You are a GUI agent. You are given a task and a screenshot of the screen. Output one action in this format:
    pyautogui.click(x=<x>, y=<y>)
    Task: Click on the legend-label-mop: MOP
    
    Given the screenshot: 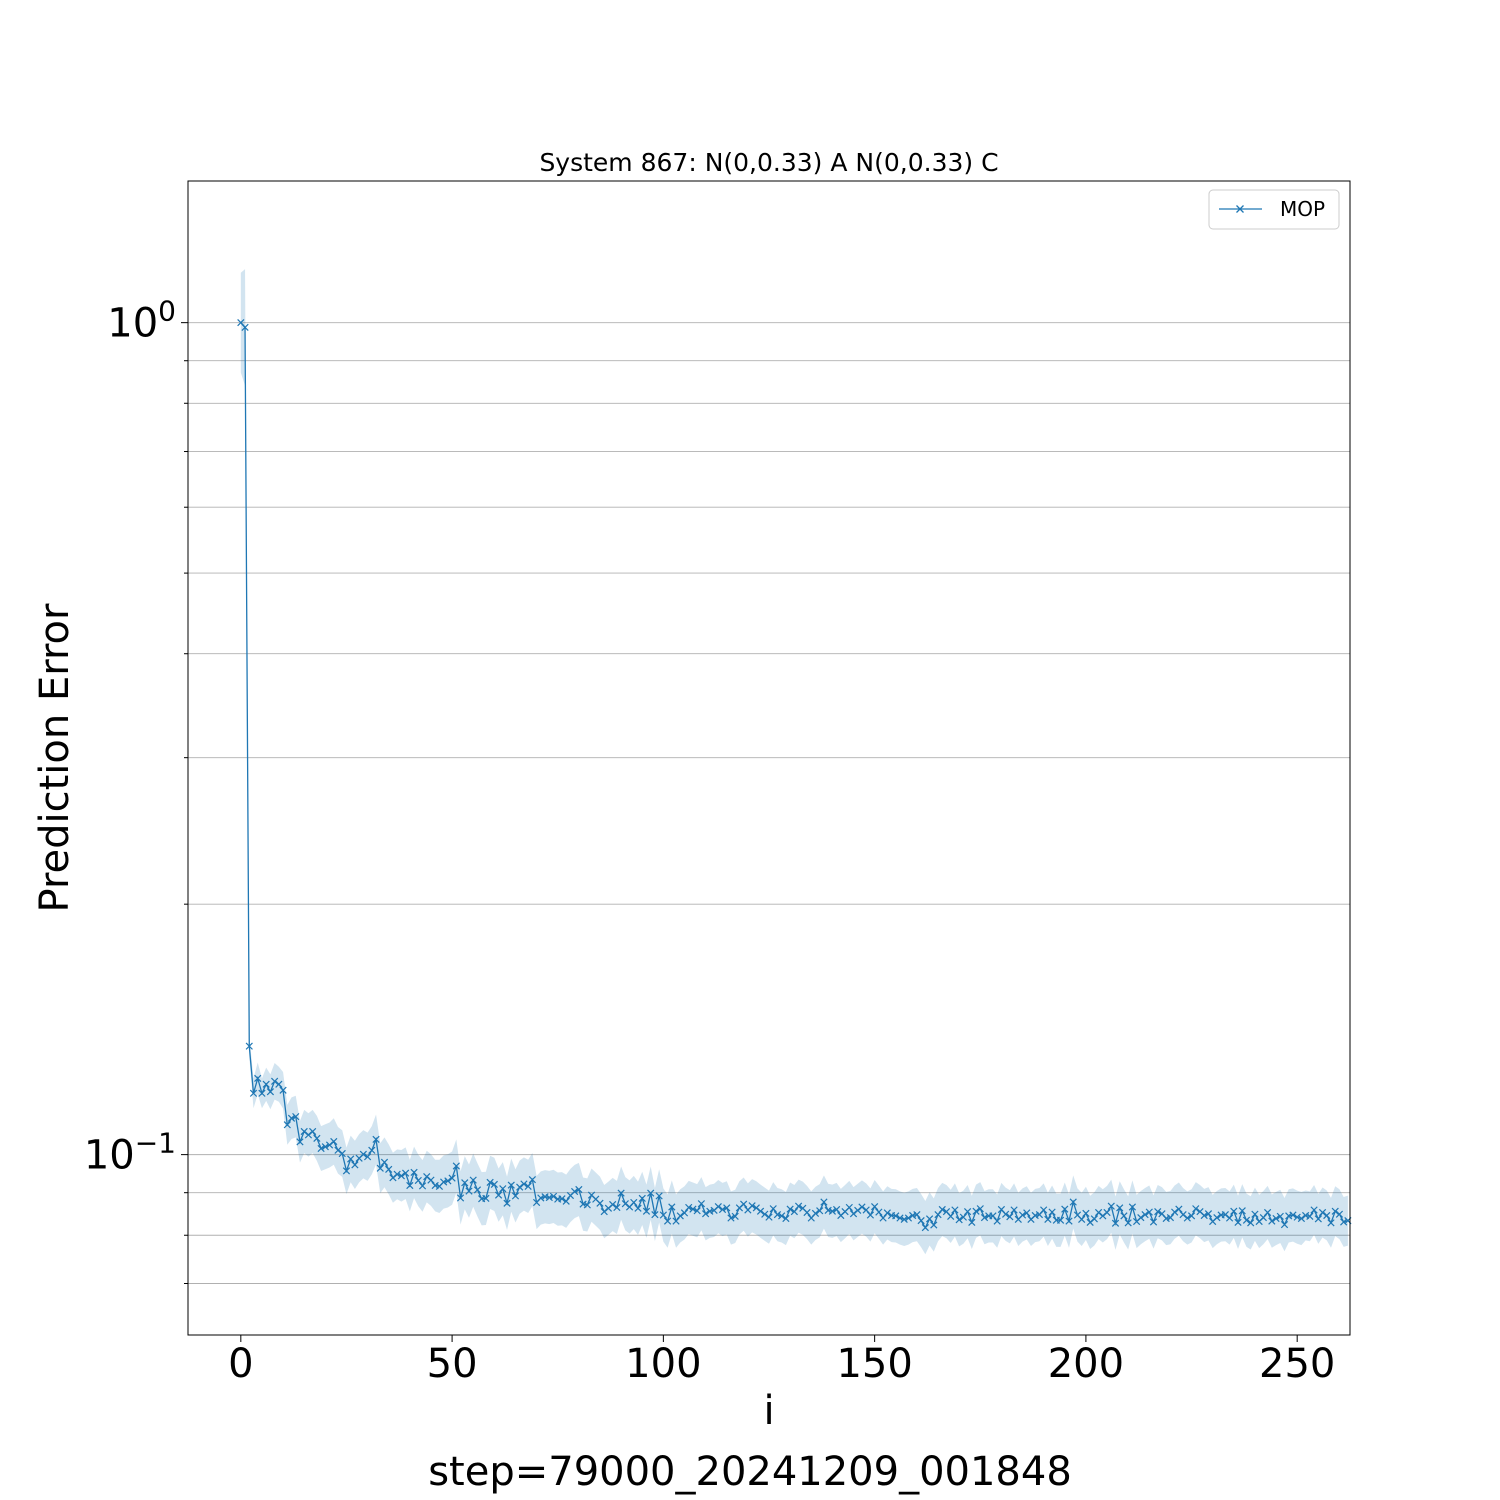 What is the action you would take?
    pyautogui.click(x=1302, y=209)
    